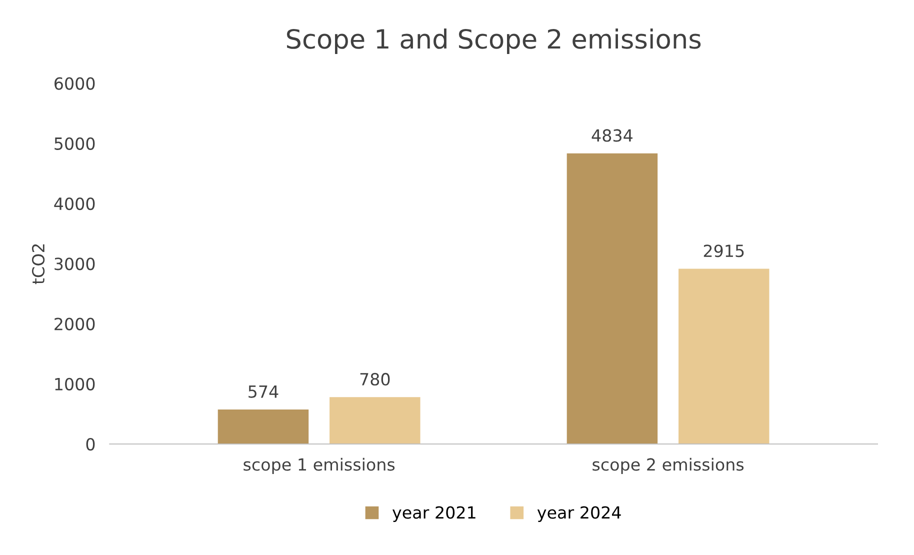 Image resolution: width=914 pixels, height=555 pixels. Describe the element at coordinates (668, 466) in the screenshot. I see `x-tick-label: scope 2 emissions` at that location.